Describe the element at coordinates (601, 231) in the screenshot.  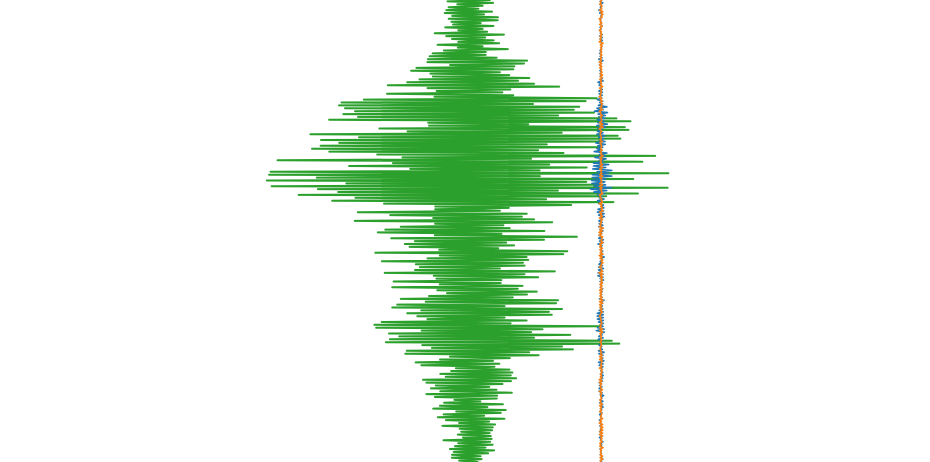
I see `series-line-orange` at that location.